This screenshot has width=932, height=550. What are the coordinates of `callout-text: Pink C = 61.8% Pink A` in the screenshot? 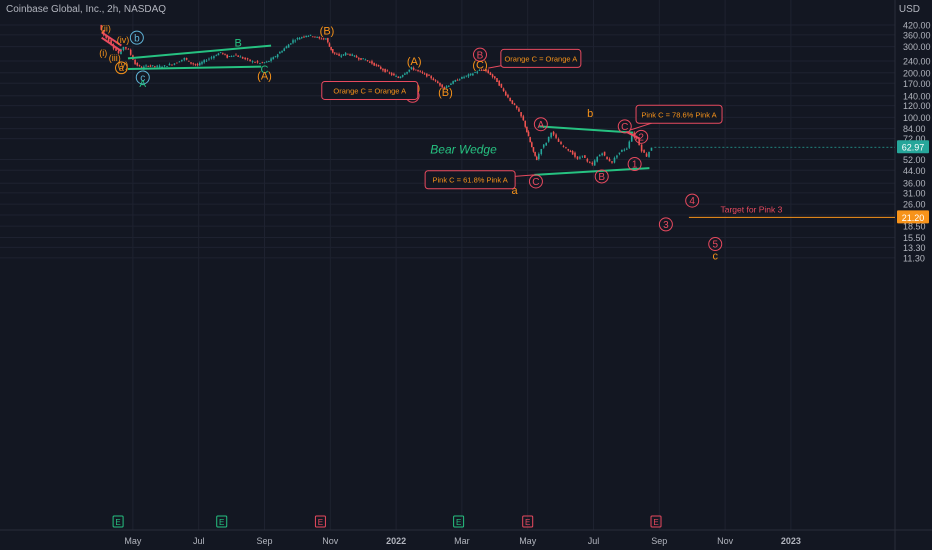 It's located at (470, 180).